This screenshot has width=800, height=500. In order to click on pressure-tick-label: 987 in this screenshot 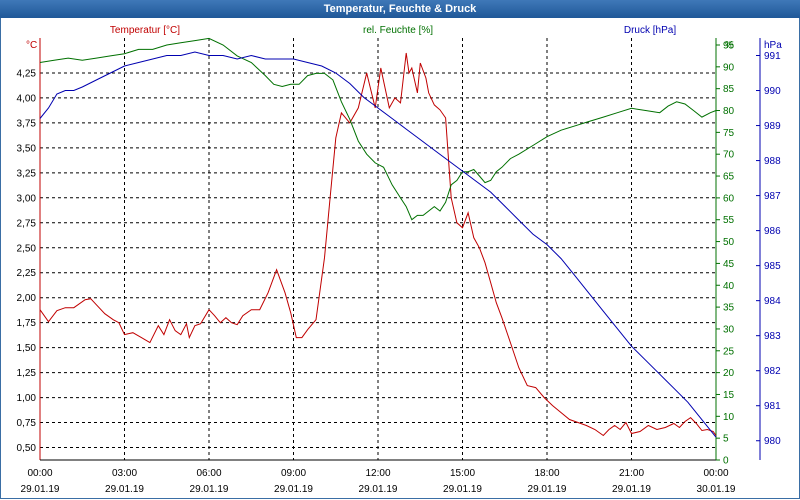, I will do `click(772, 196)`.